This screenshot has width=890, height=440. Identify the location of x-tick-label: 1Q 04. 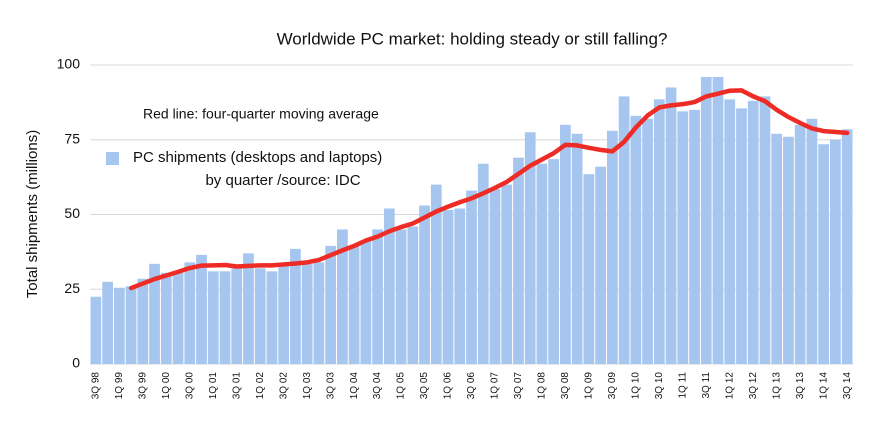
(354, 386).